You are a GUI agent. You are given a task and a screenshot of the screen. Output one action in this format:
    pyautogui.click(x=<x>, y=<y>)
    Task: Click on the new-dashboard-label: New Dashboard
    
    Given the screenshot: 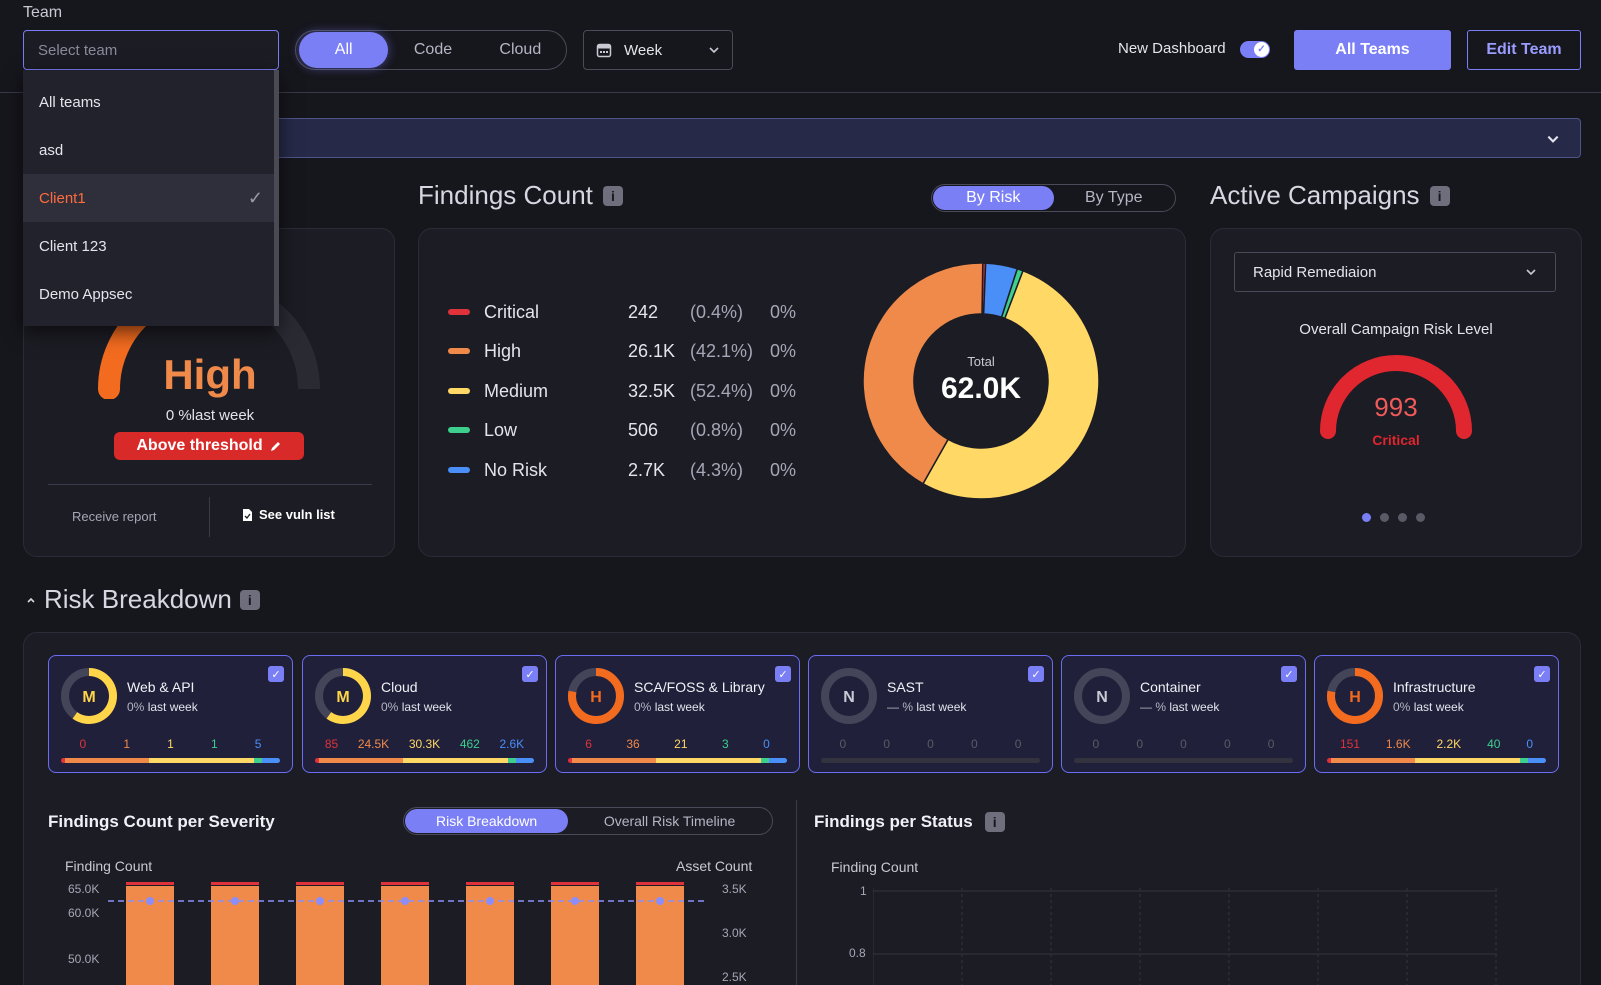 What is the action you would take?
    pyautogui.click(x=1172, y=48)
    